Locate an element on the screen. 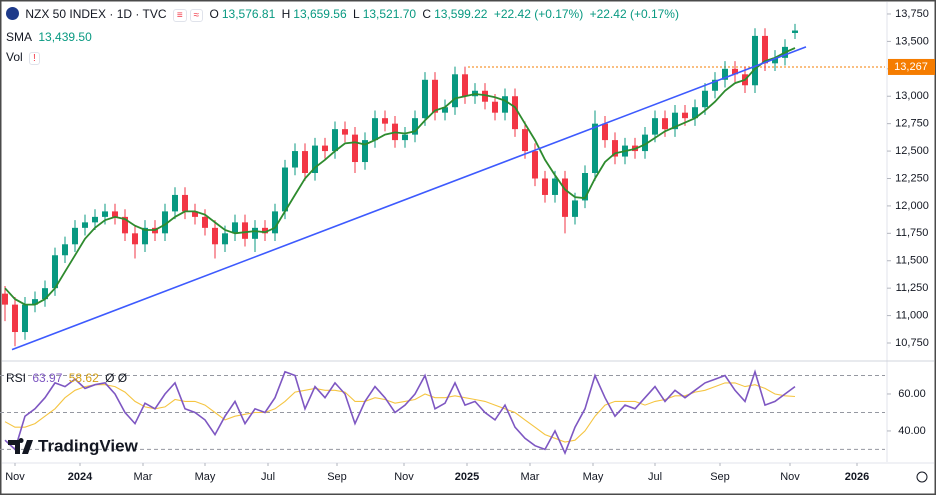 The height and width of the screenshot is (495, 936). rsi-line is located at coordinates (400, 412).